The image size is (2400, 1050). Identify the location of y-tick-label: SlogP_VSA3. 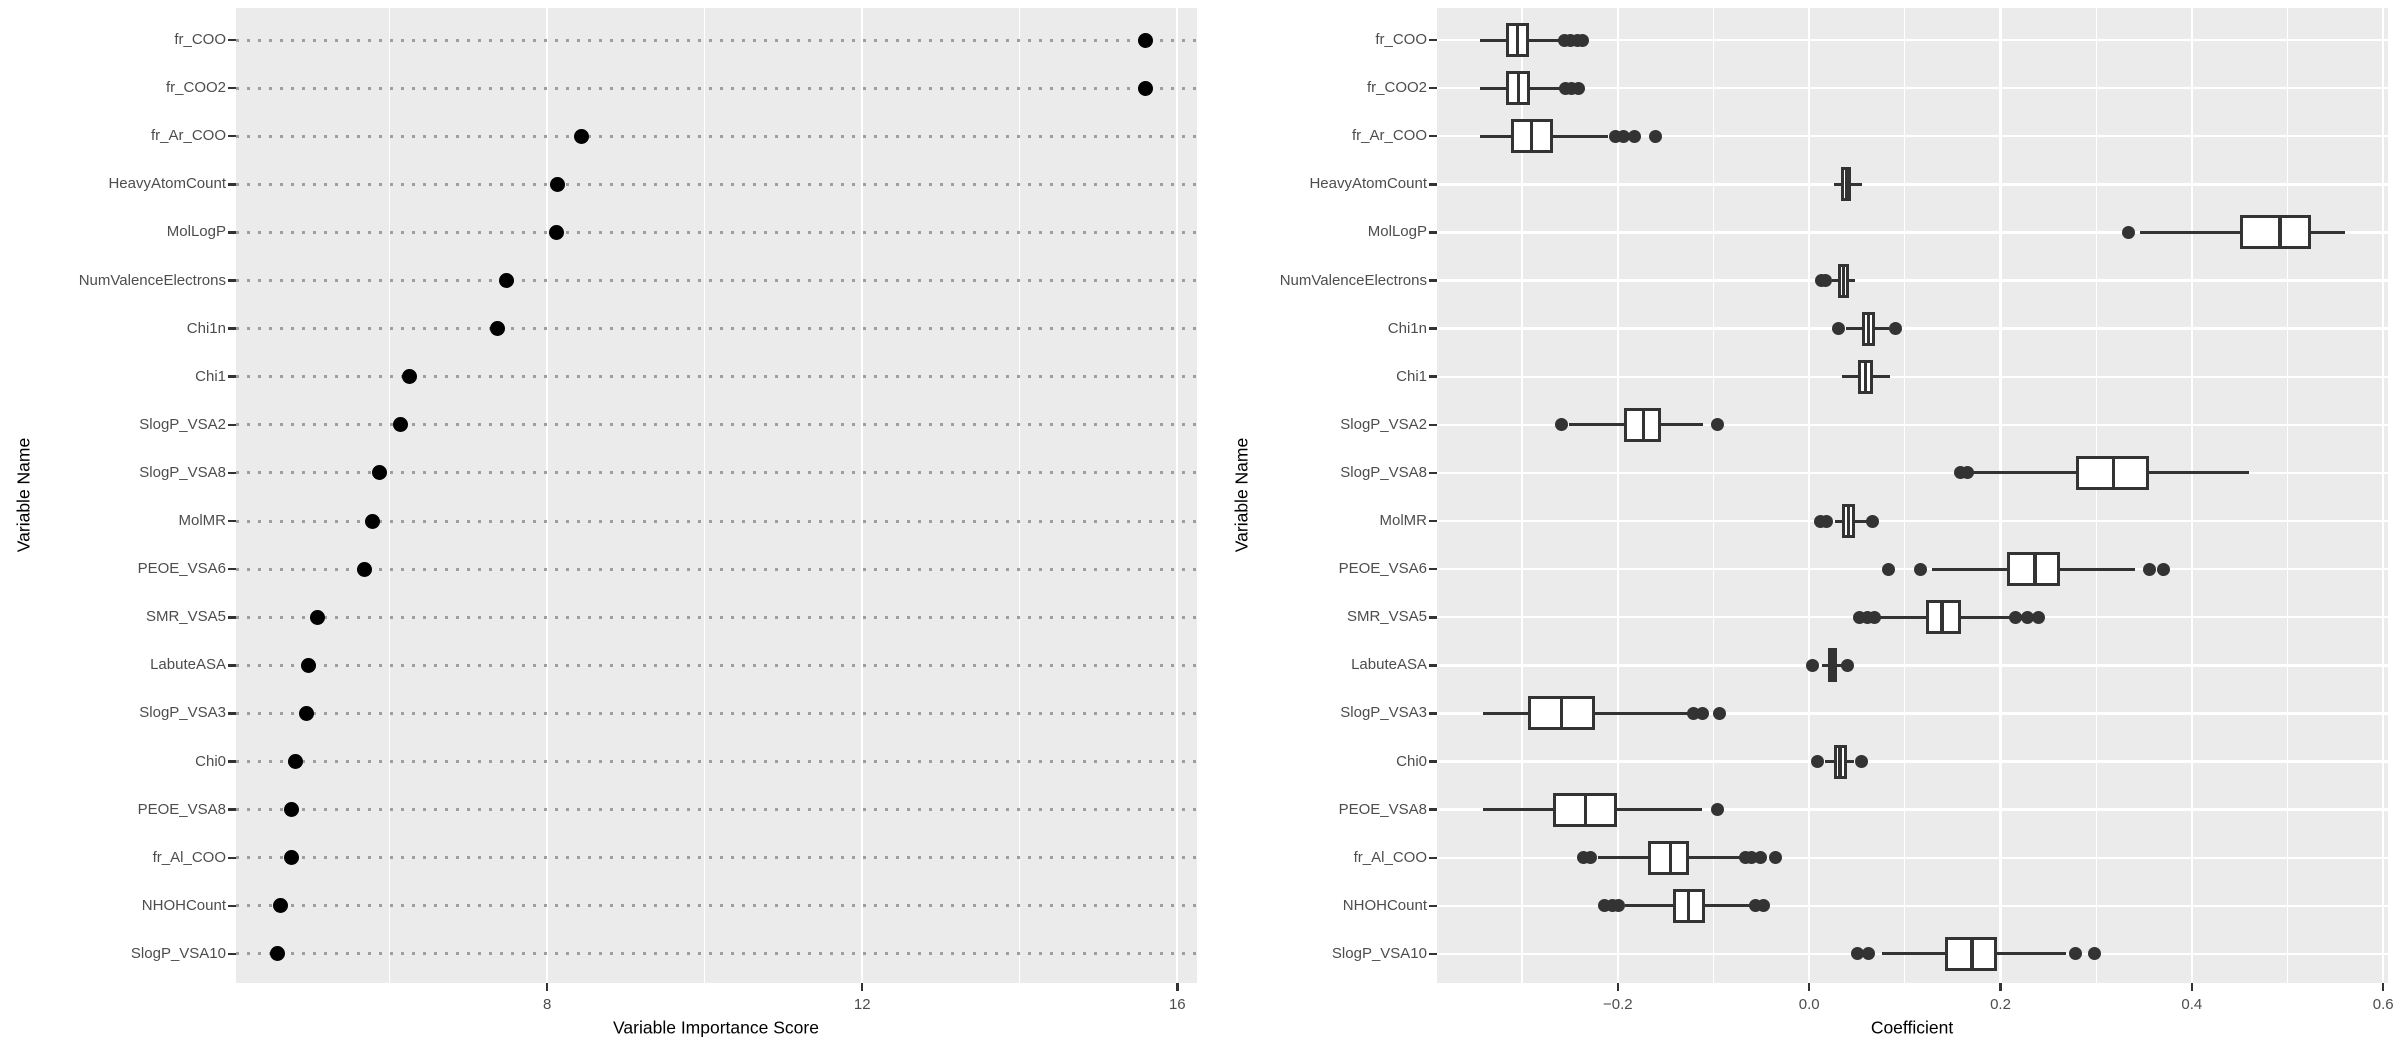
(182, 713).